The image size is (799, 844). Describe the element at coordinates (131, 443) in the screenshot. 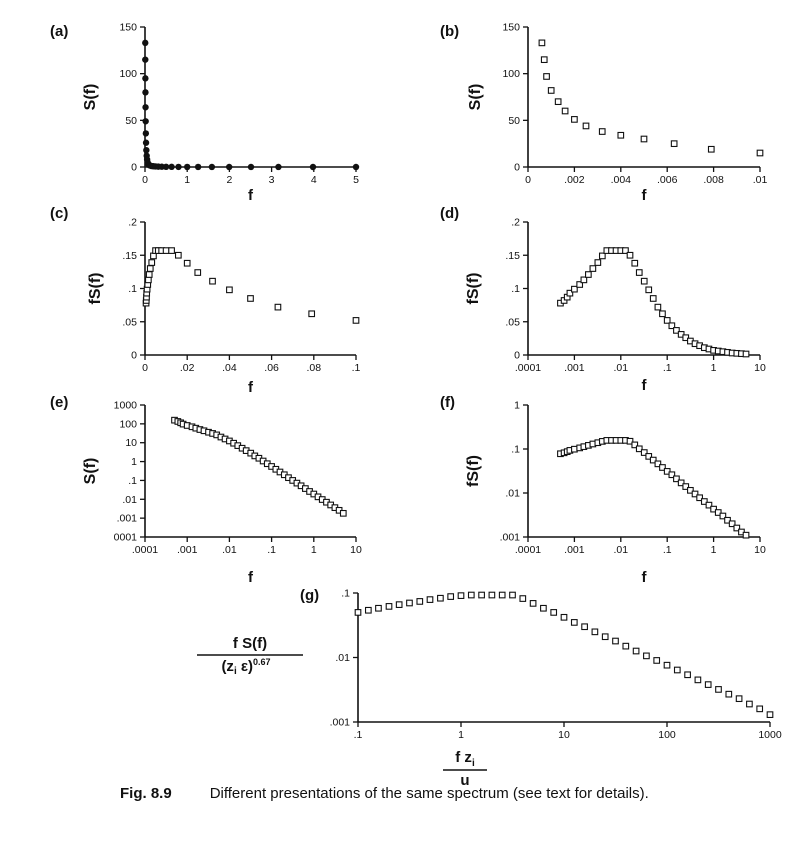

I see `y-tick-label: 10` at that location.